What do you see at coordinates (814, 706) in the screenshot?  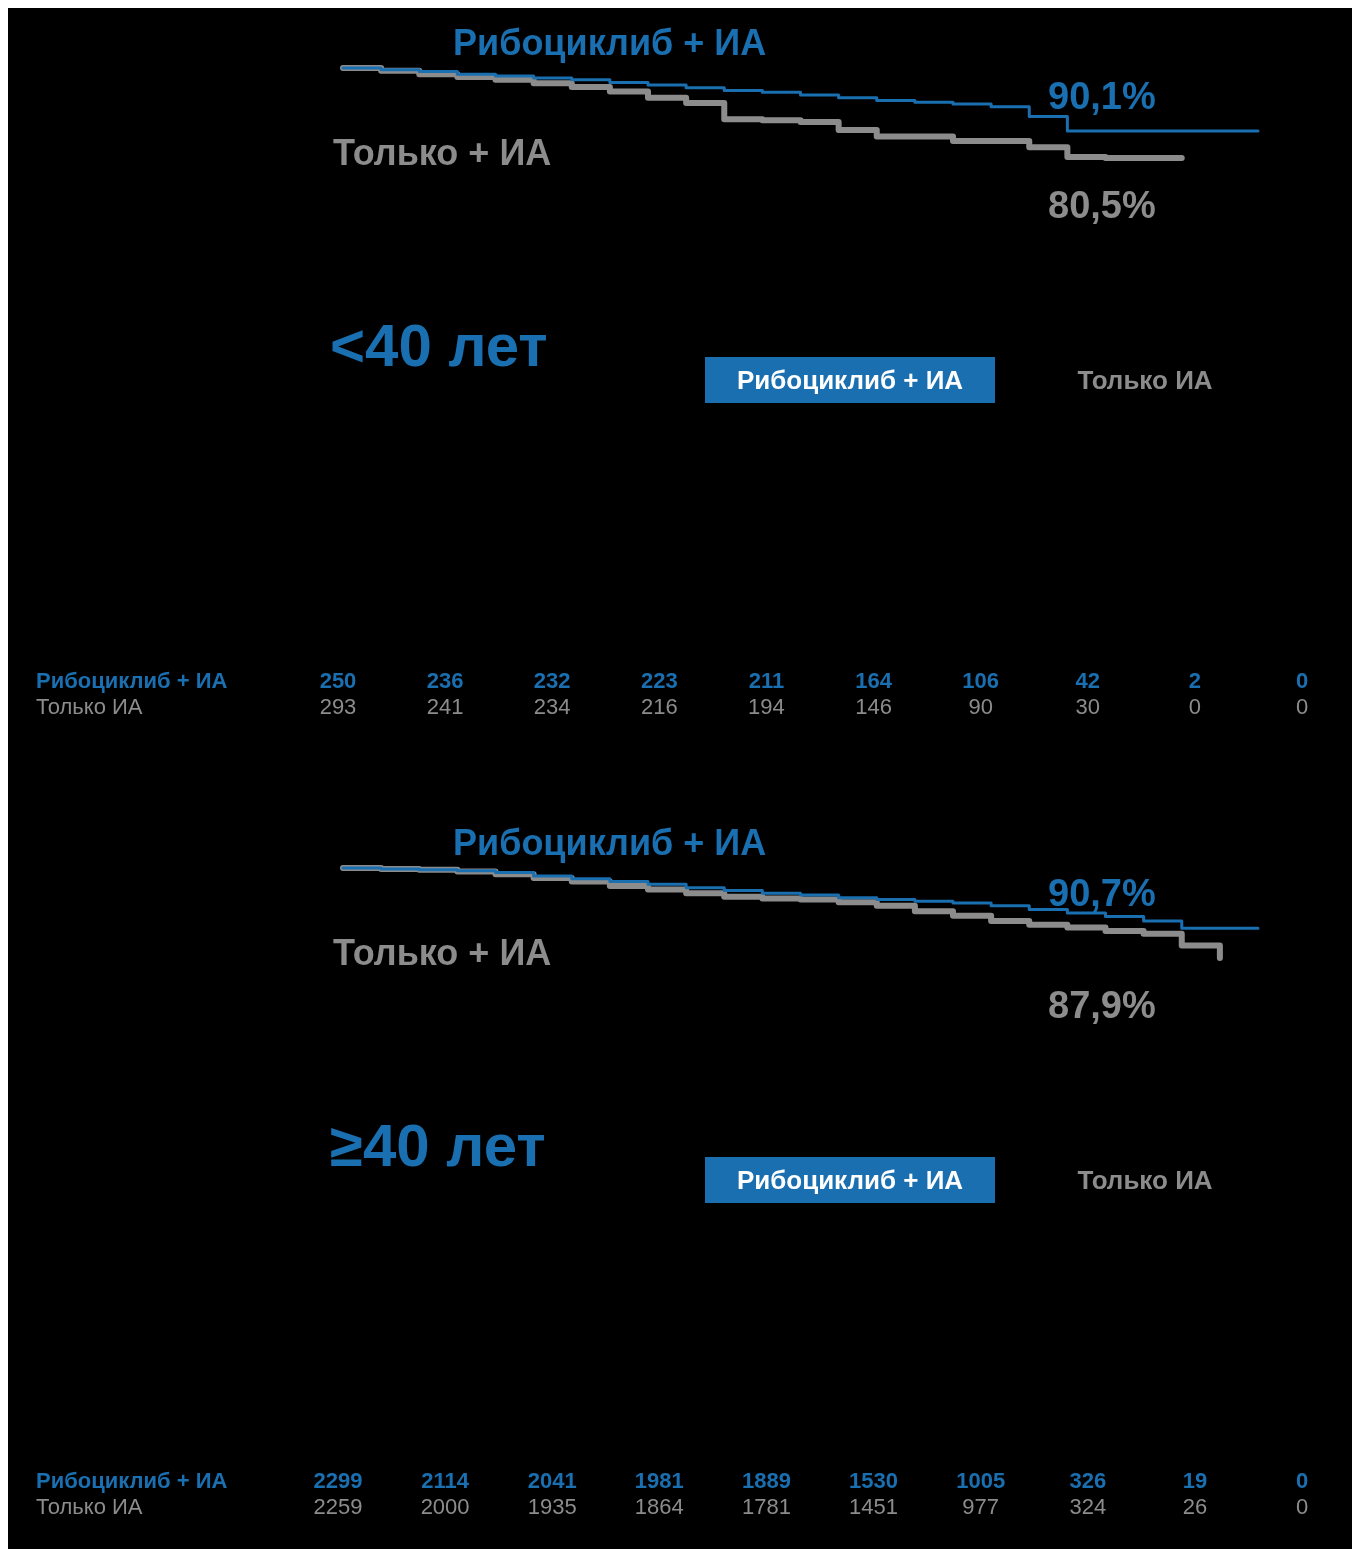 I see `text: 293 241 234 216 194 146 90 30 0 0` at bounding box center [814, 706].